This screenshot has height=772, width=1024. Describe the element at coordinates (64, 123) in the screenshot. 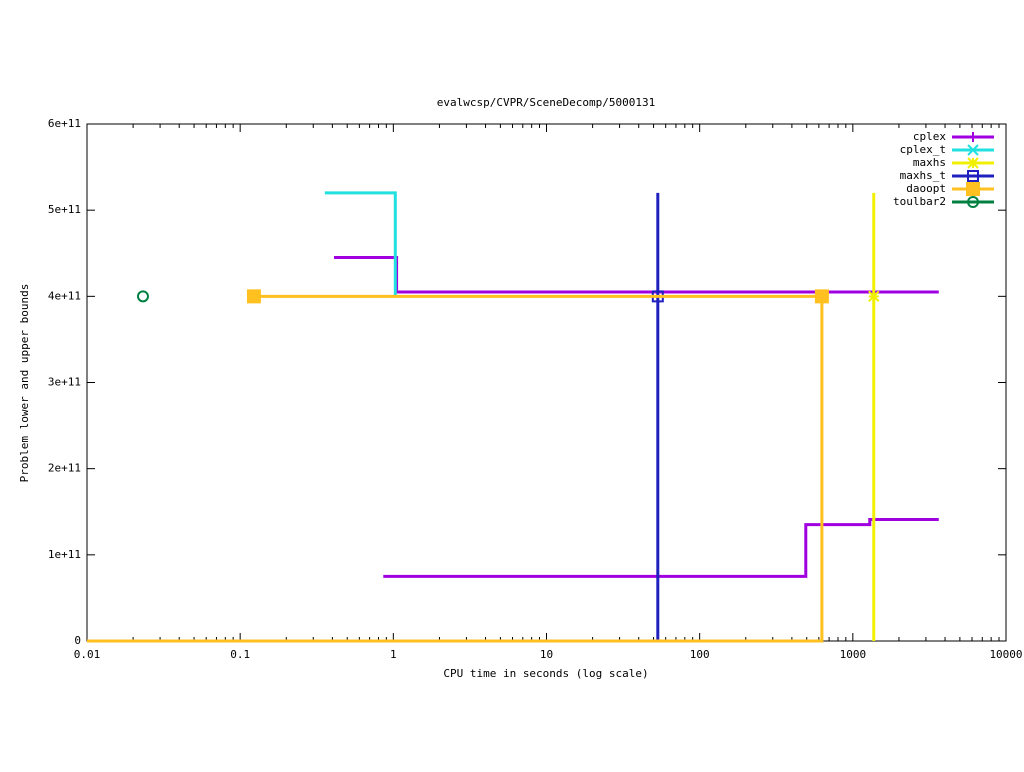

I see `y-tick-label: 6e+11` at that location.